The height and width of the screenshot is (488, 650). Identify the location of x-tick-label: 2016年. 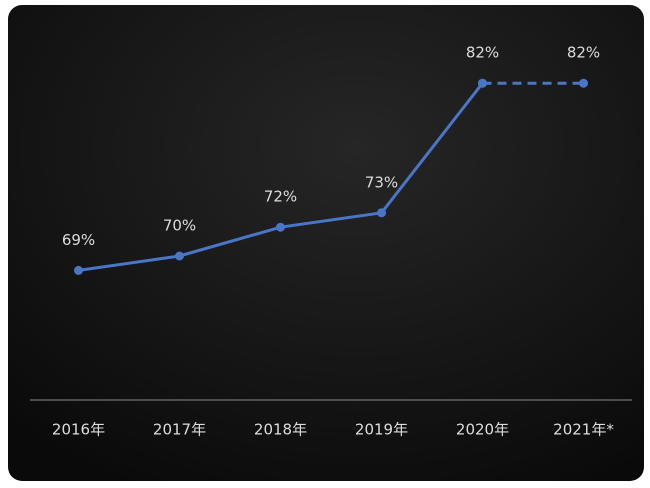
(78, 430).